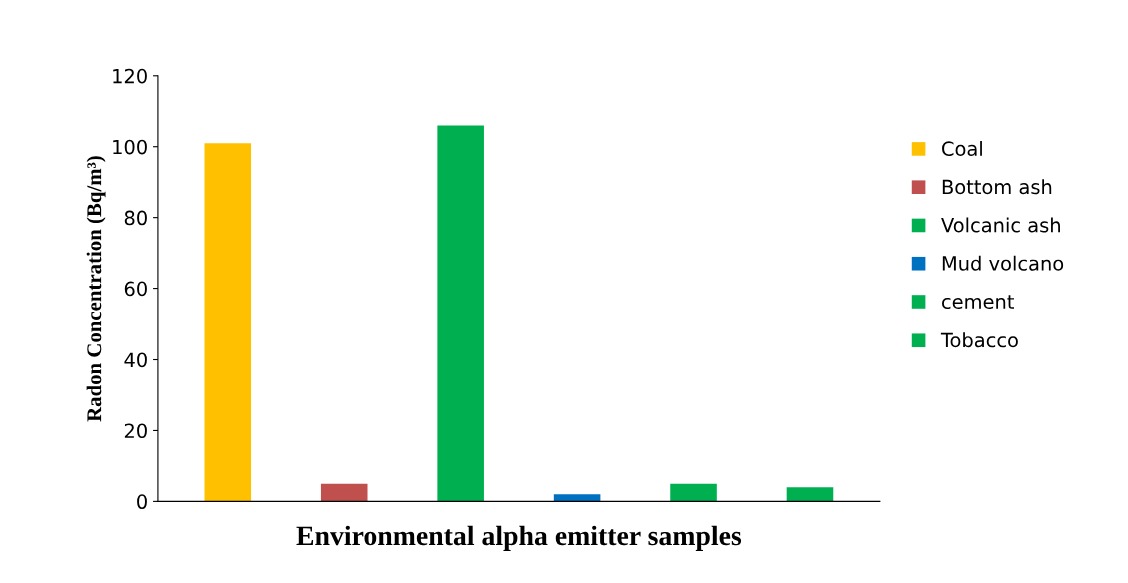  I want to click on legend-label: Mud volcano, so click(1003, 263).